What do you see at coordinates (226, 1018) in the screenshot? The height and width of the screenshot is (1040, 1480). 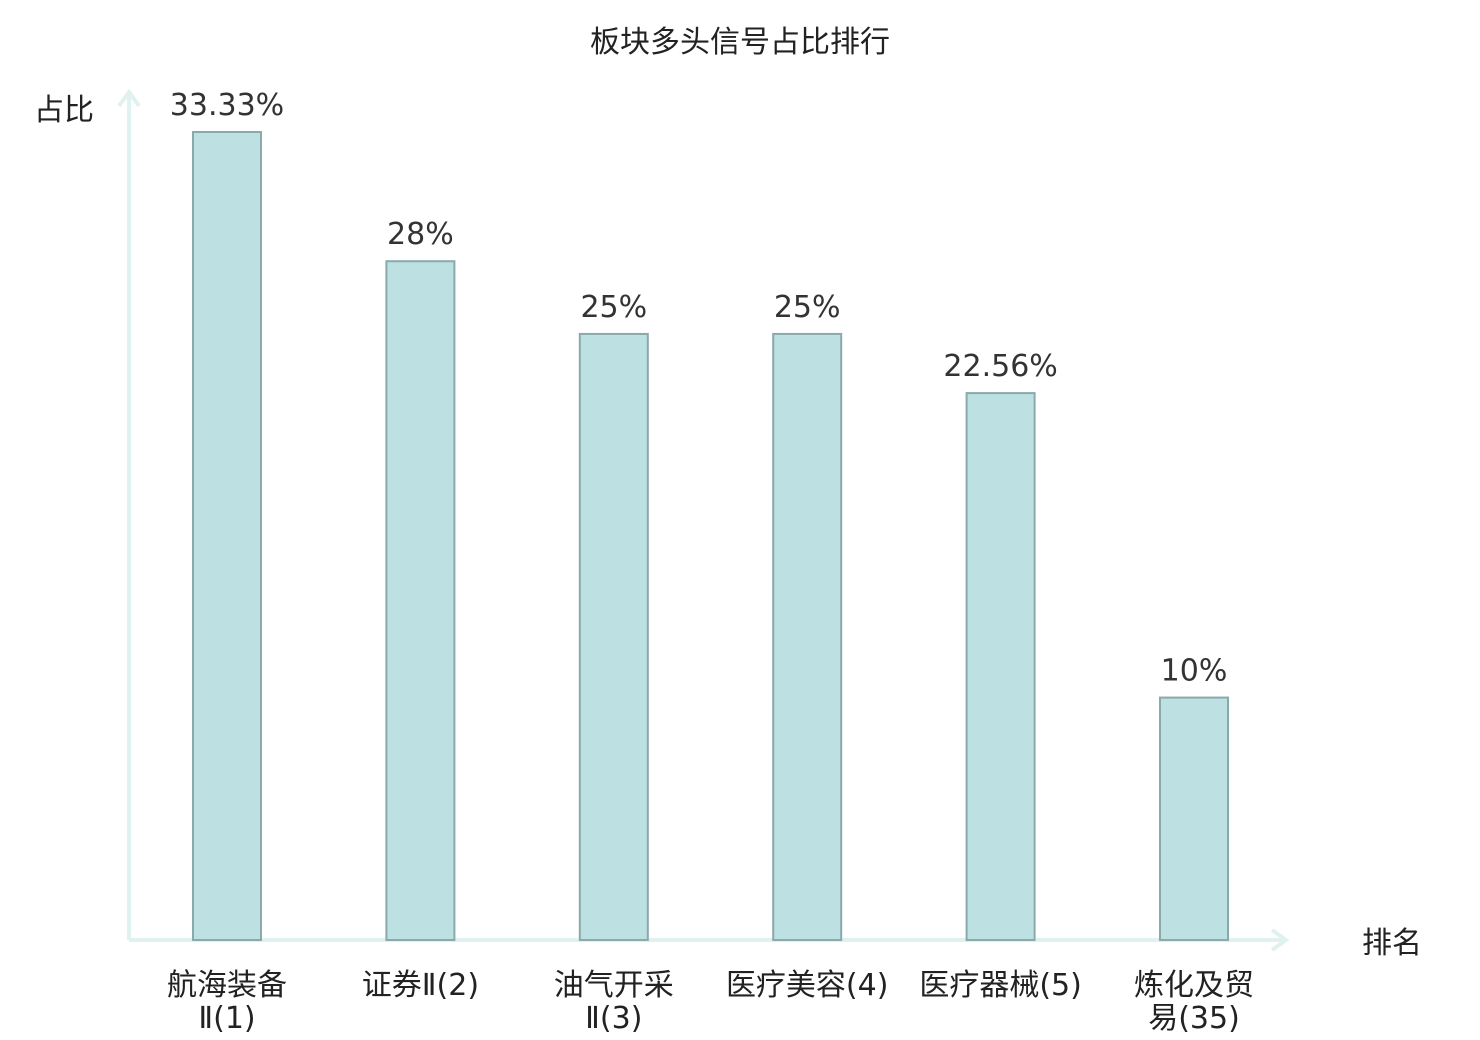 I see `category-label-line: Ⅱ(1)` at bounding box center [226, 1018].